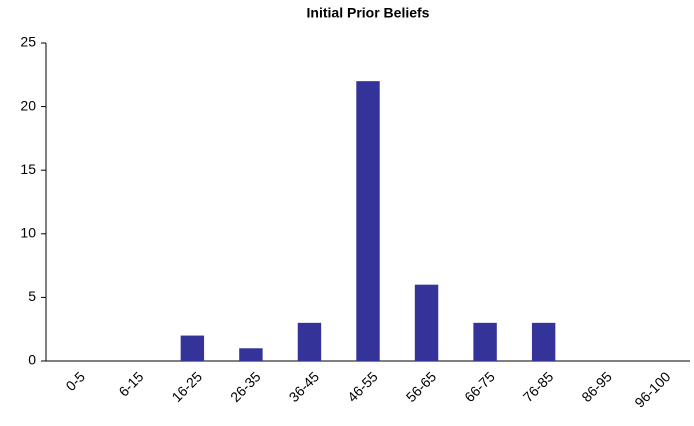 The width and height of the screenshot is (694, 426). What do you see at coordinates (75, 381) in the screenshot?
I see `x-tick-label: 0-5` at bounding box center [75, 381].